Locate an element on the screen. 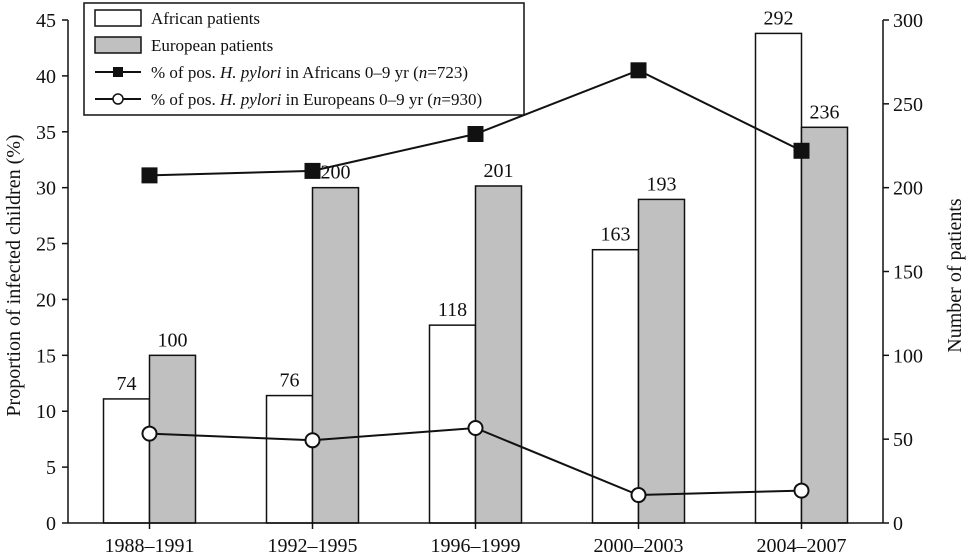 The width and height of the screenshot is (972, 559). legend-box is located at coordinates (304, 59).